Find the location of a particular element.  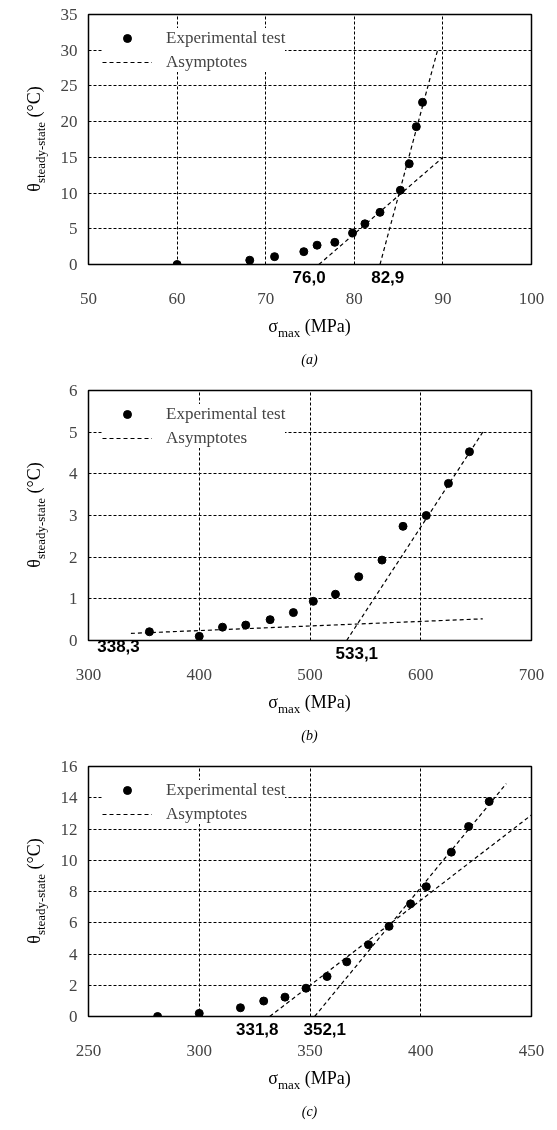

y-tick-label: 8 is located at coordinates (73, 891).